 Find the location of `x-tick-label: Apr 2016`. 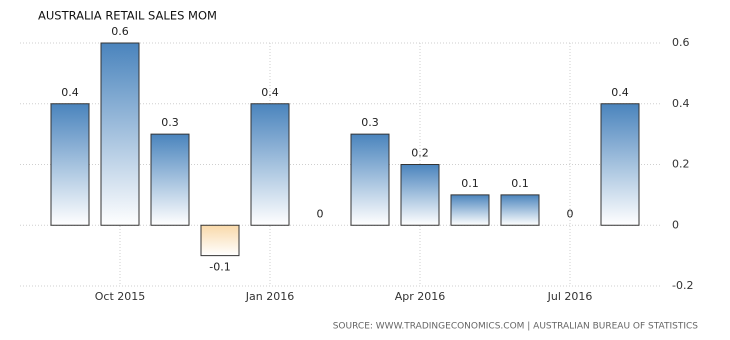

x-tick-label: Apr 2016 is located at coordinates (420, 296).